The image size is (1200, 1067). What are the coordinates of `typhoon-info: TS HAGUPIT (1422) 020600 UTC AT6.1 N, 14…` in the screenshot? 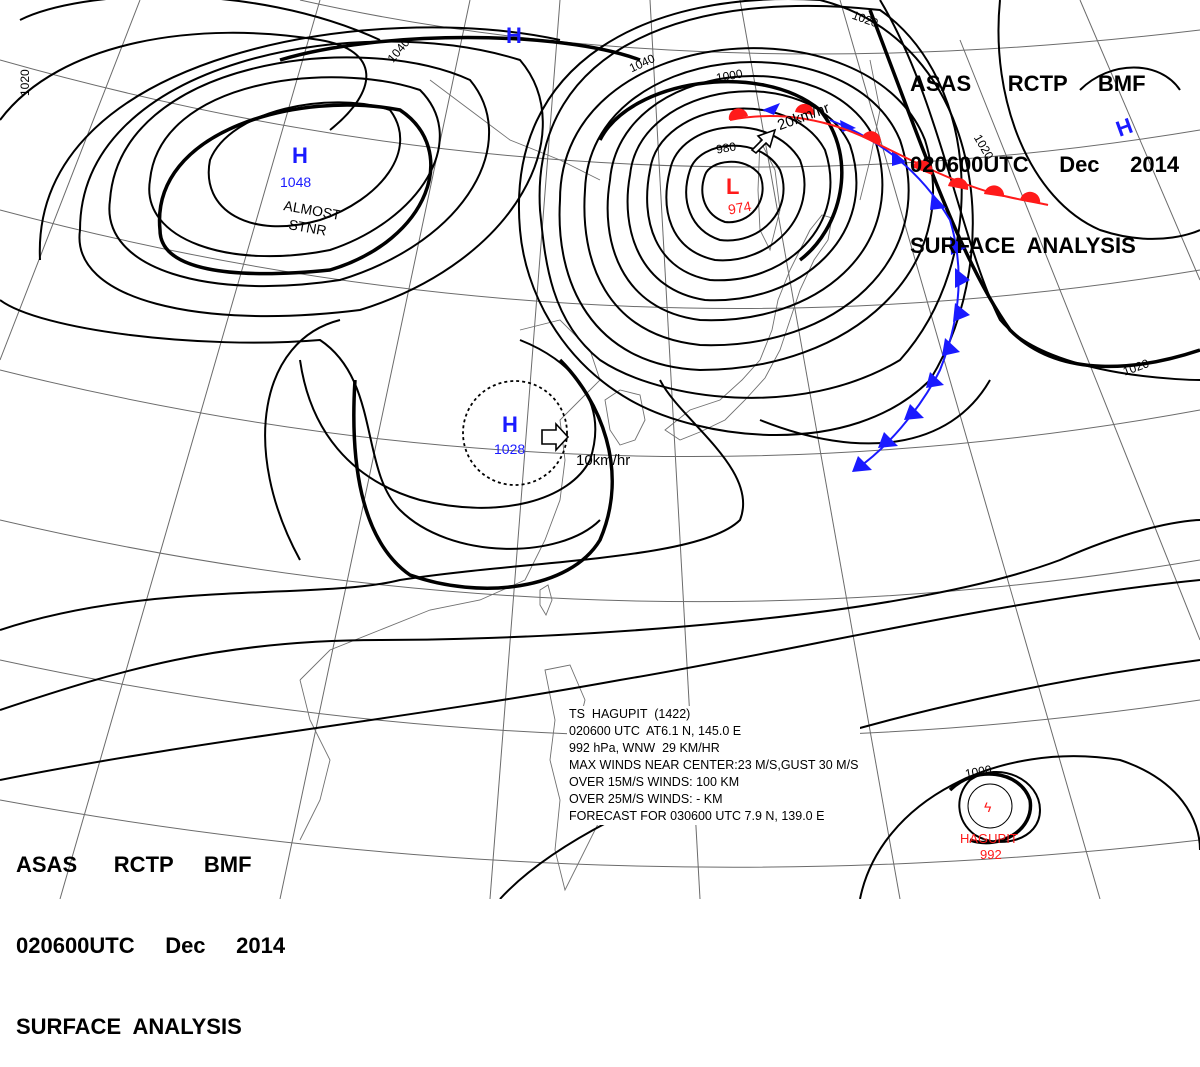 It's located at (714, 765).